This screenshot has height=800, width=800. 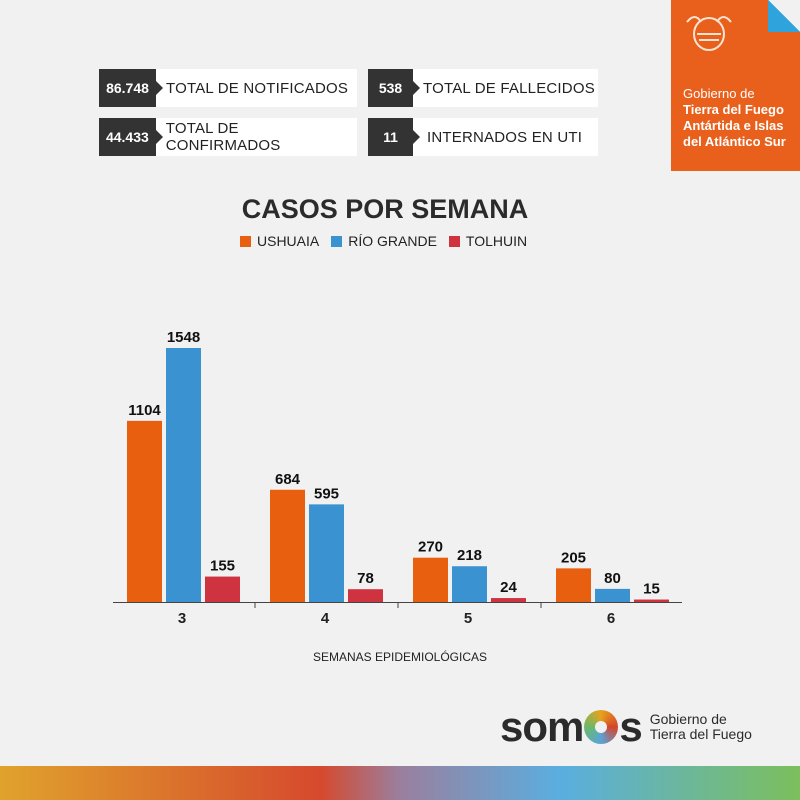 I want to click on stat-value: 86.748, so click(x=131, y=88).